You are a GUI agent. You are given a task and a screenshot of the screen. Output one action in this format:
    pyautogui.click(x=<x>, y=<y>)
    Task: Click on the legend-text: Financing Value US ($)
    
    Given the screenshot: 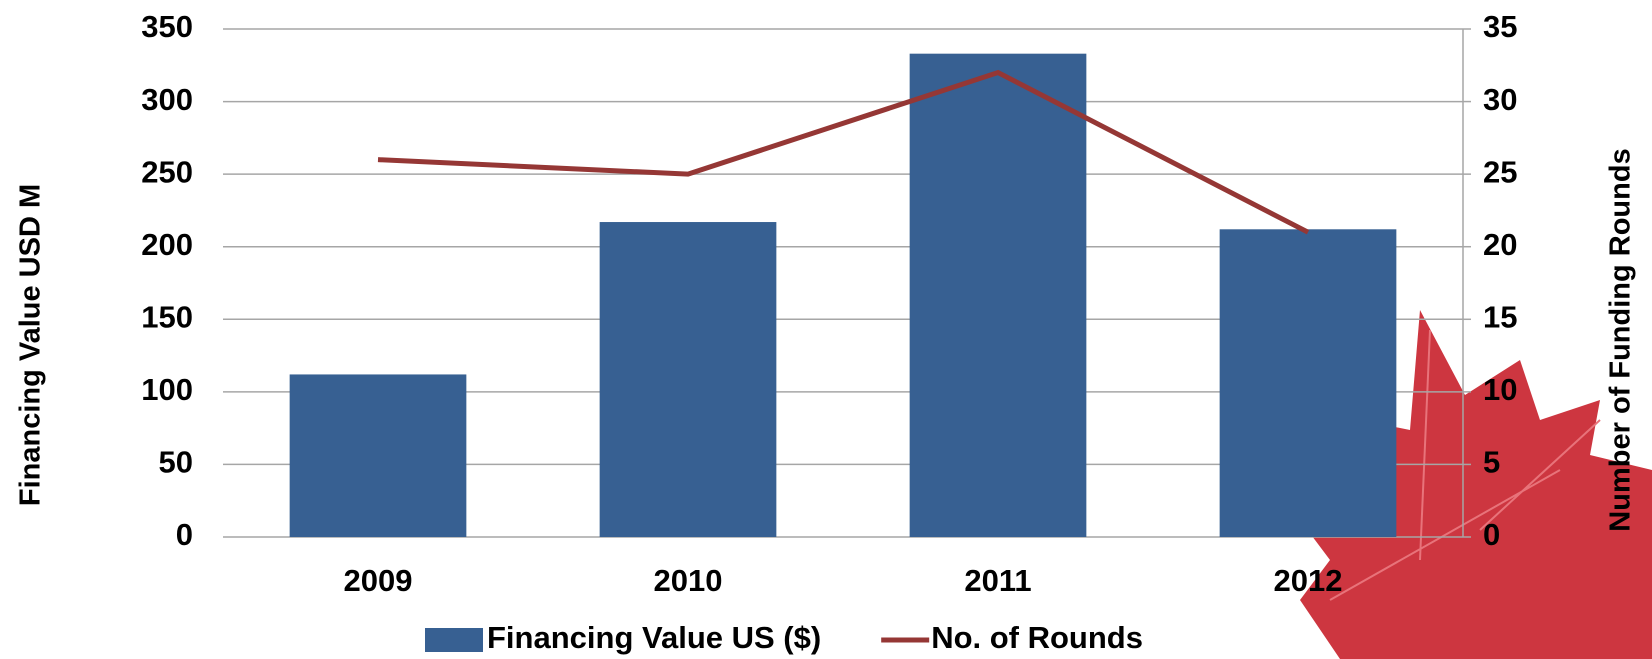 What is the action you would take?
    pyautogui.click(x=654, y=637)
    